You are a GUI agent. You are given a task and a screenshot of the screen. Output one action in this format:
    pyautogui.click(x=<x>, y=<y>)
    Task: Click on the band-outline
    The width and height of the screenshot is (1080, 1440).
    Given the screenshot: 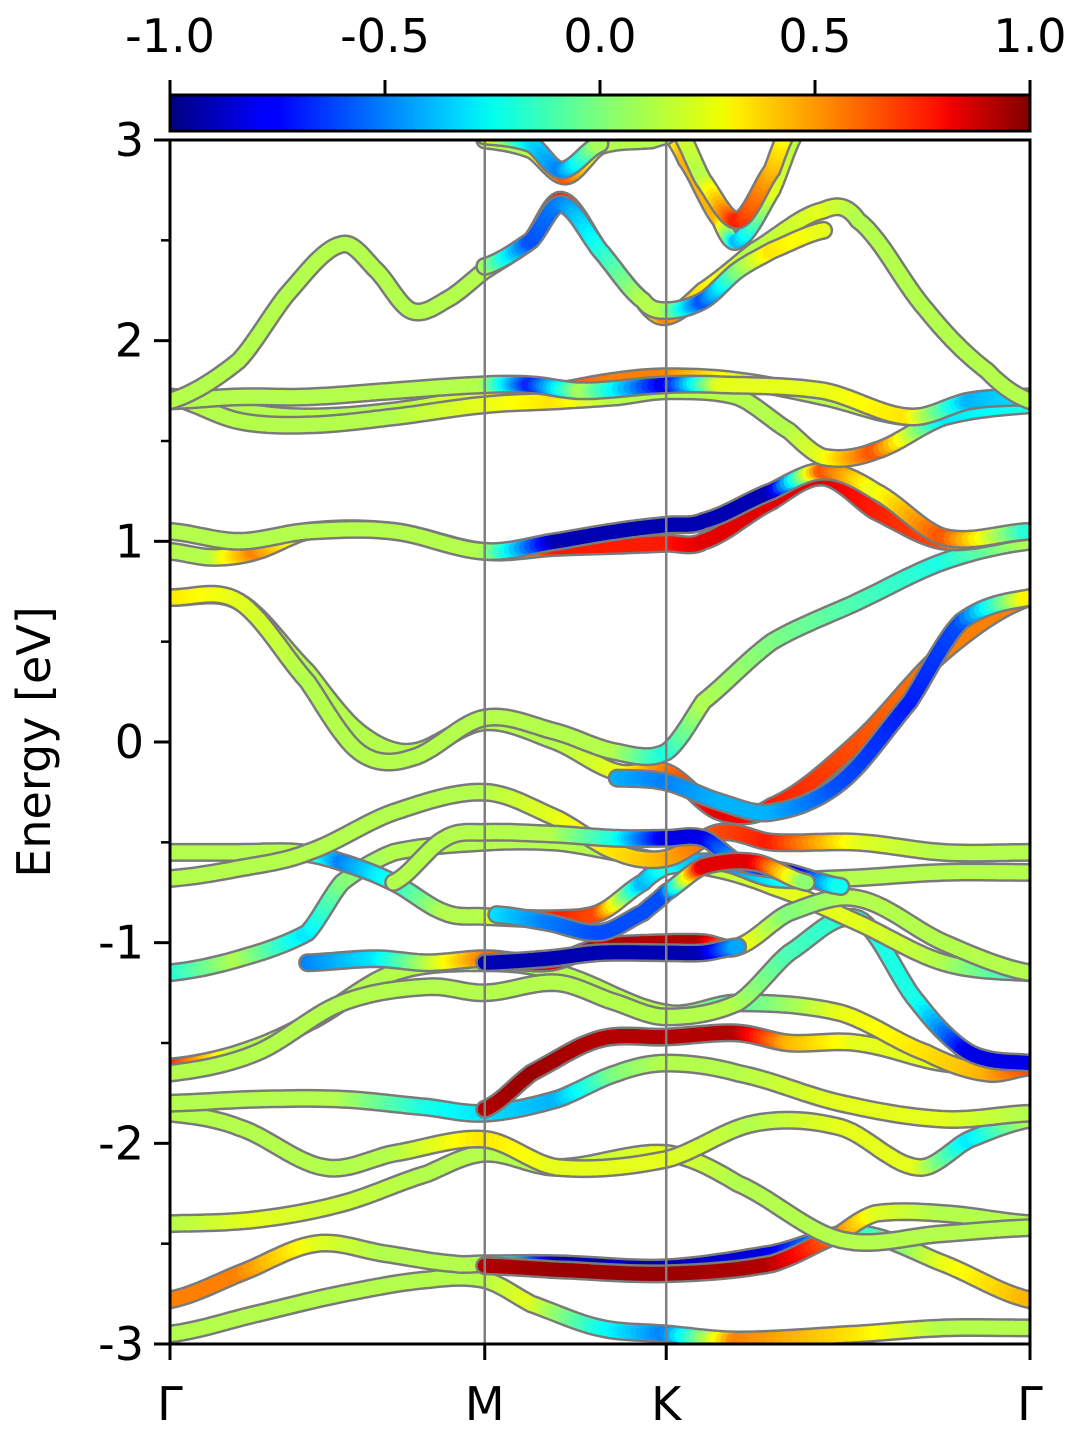 What is the action you would take?
    pyautogui.click(x=600, y=300)
    